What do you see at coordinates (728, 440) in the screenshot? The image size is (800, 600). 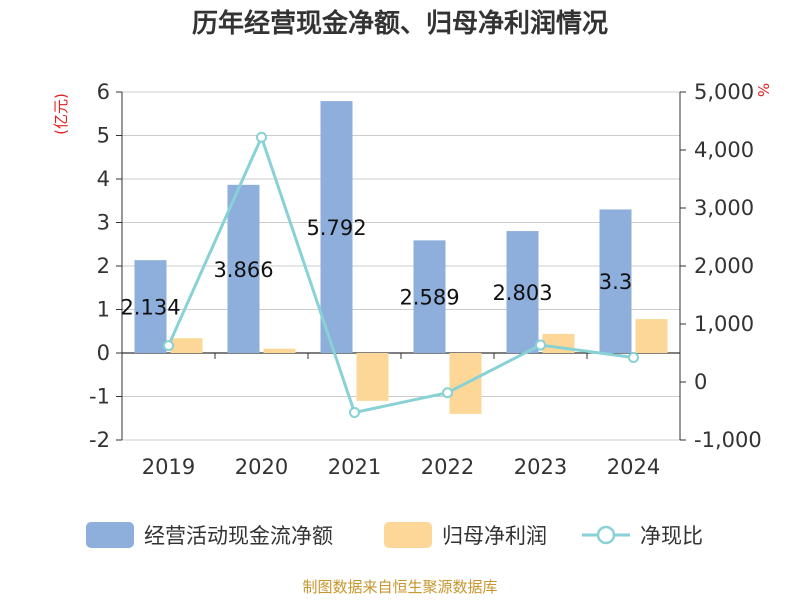 I see `right-tick-label: -1,000` at bounding box center [728, 440].